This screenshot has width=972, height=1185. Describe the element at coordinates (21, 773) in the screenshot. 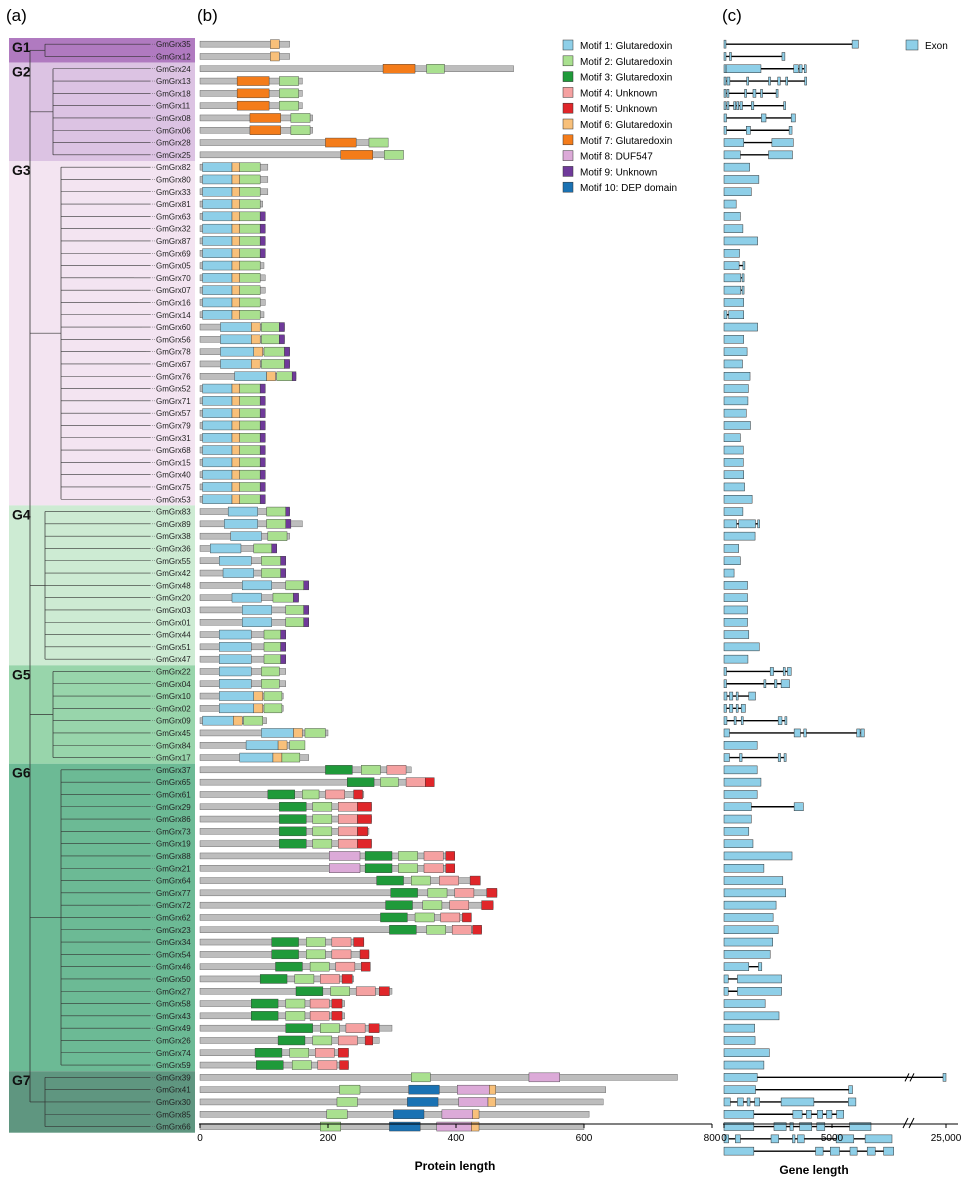

I see `group-label: G6` at that location.